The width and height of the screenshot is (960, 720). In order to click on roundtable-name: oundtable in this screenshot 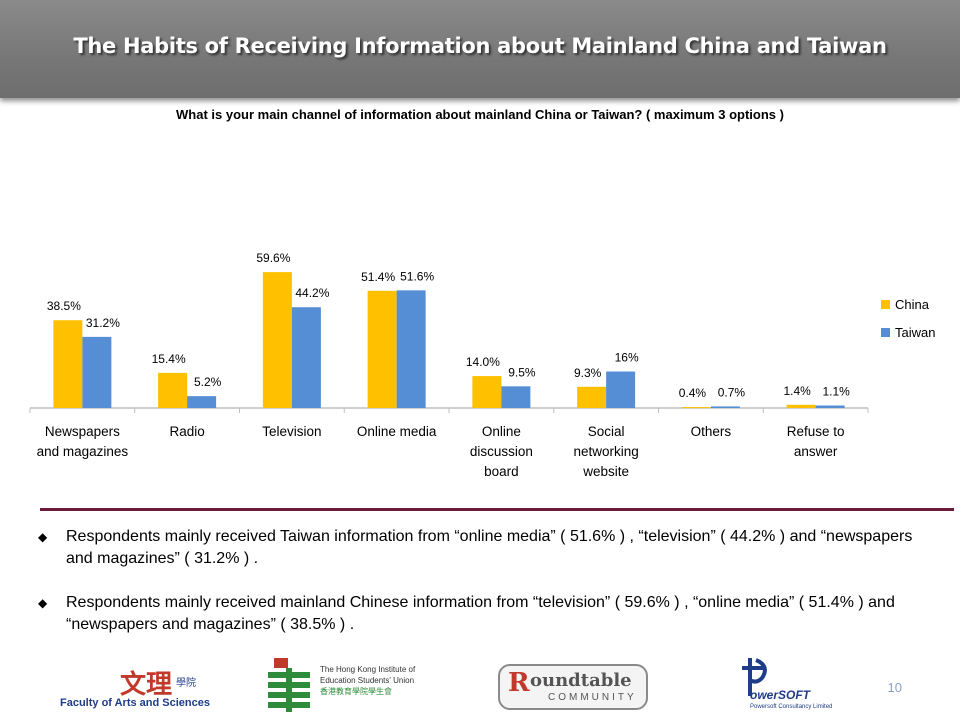, I will do `click(581, 680)`.